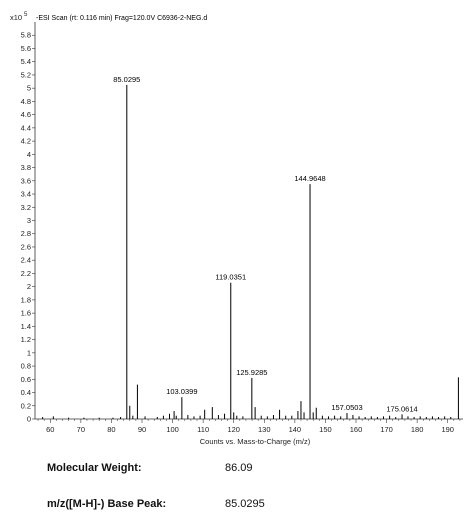 This screenshot has width=474, height=516. Describe the element at coordinates (111, 429) in the screenshot. I see `x-tick-label: 80` at that location.